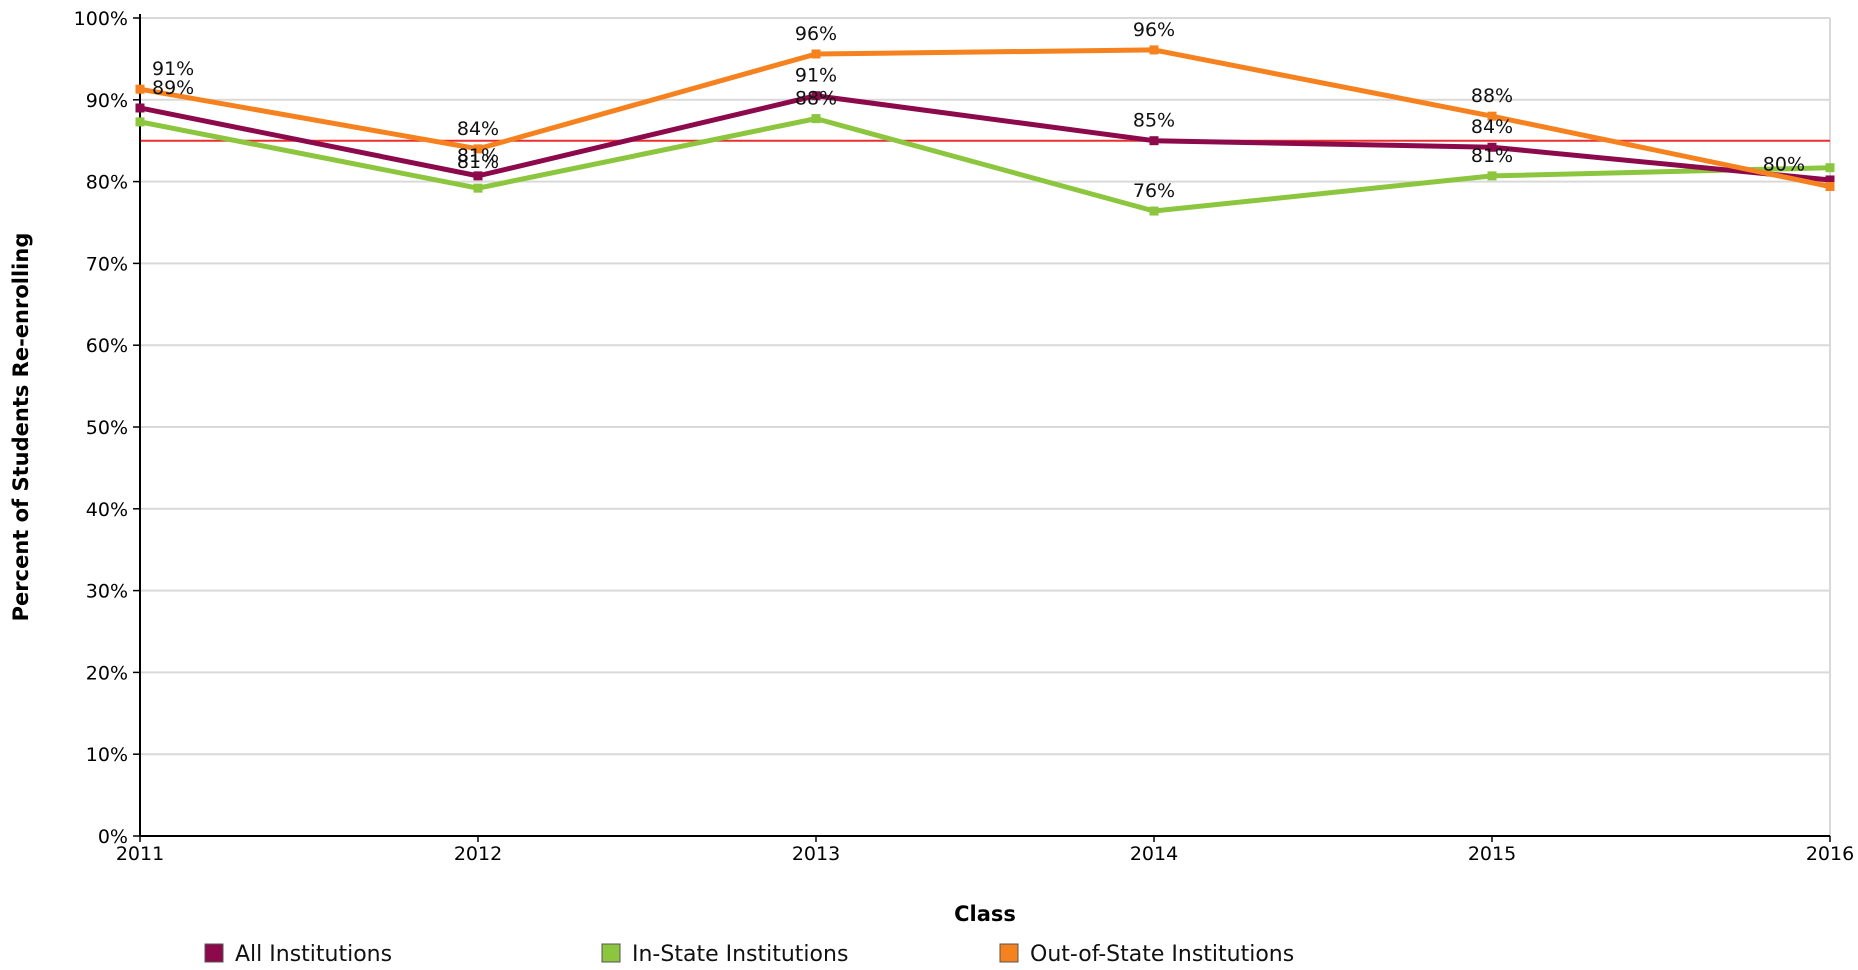 The width and height of the screenshot is (1858, 970). I want to click on legend-label-3: Out-of-State Institutions, so click(1162, 954).